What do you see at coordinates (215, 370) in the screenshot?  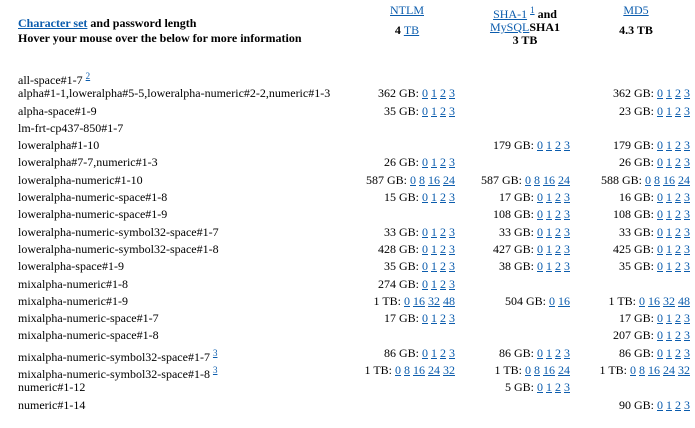 I see `footnote-link: 3` at bounding box center [215, 370].